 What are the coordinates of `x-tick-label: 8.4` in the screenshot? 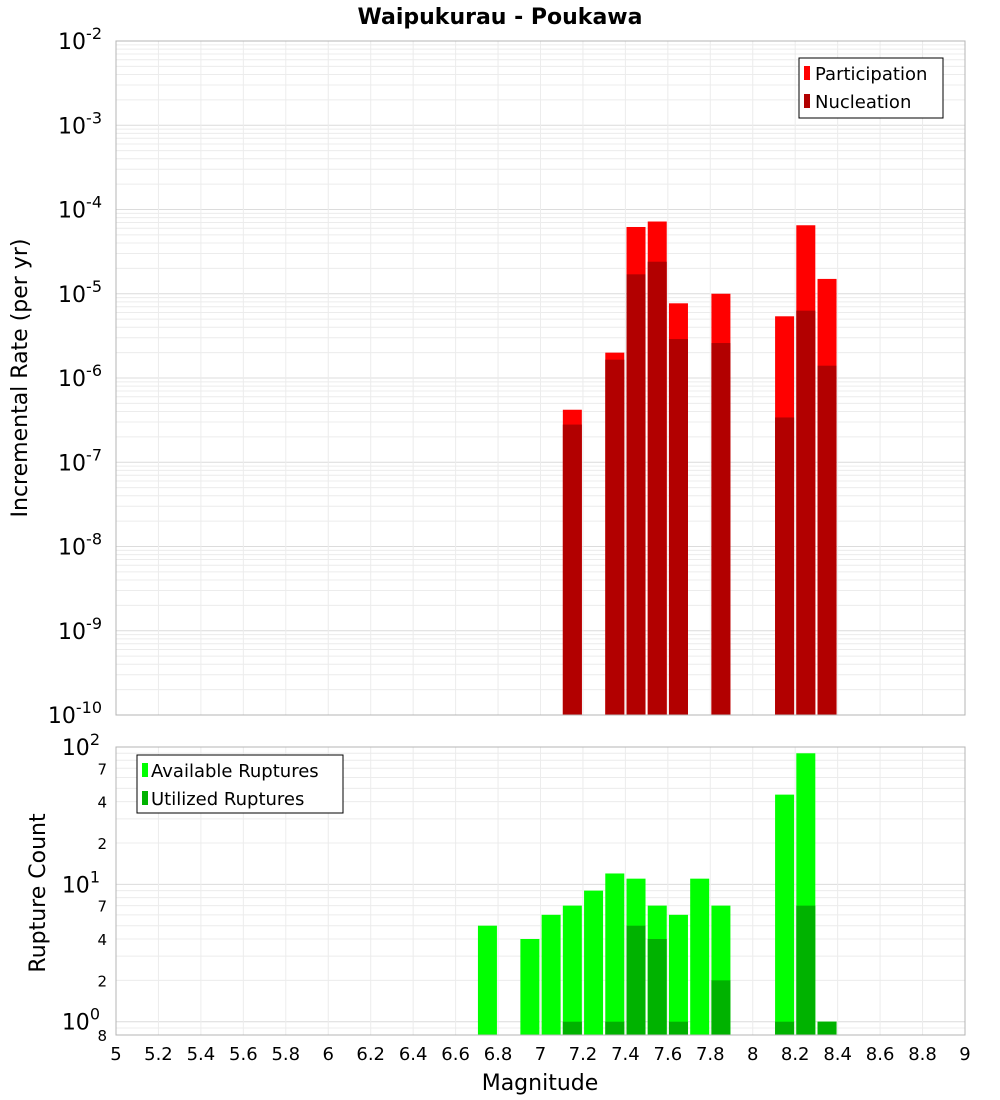 It's located at (837, 1054).